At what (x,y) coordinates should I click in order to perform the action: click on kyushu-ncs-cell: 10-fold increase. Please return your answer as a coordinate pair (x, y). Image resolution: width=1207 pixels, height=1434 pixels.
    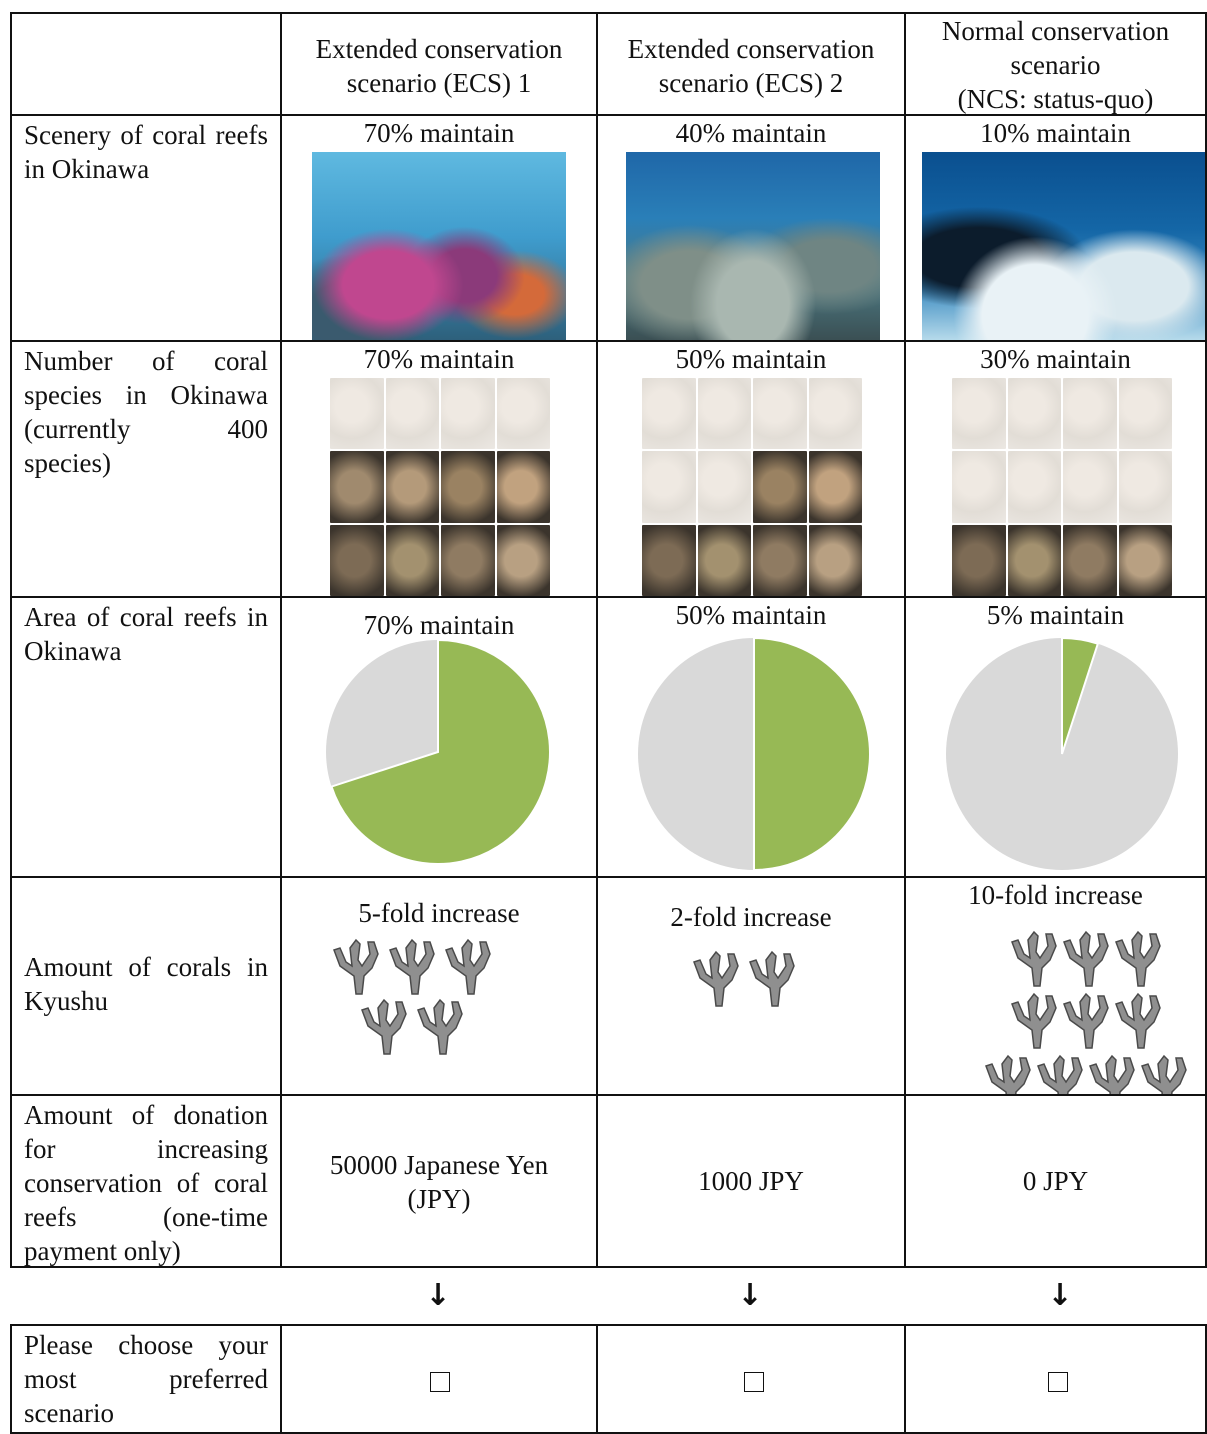
    Looking at the image, I should click on (1055, 986).